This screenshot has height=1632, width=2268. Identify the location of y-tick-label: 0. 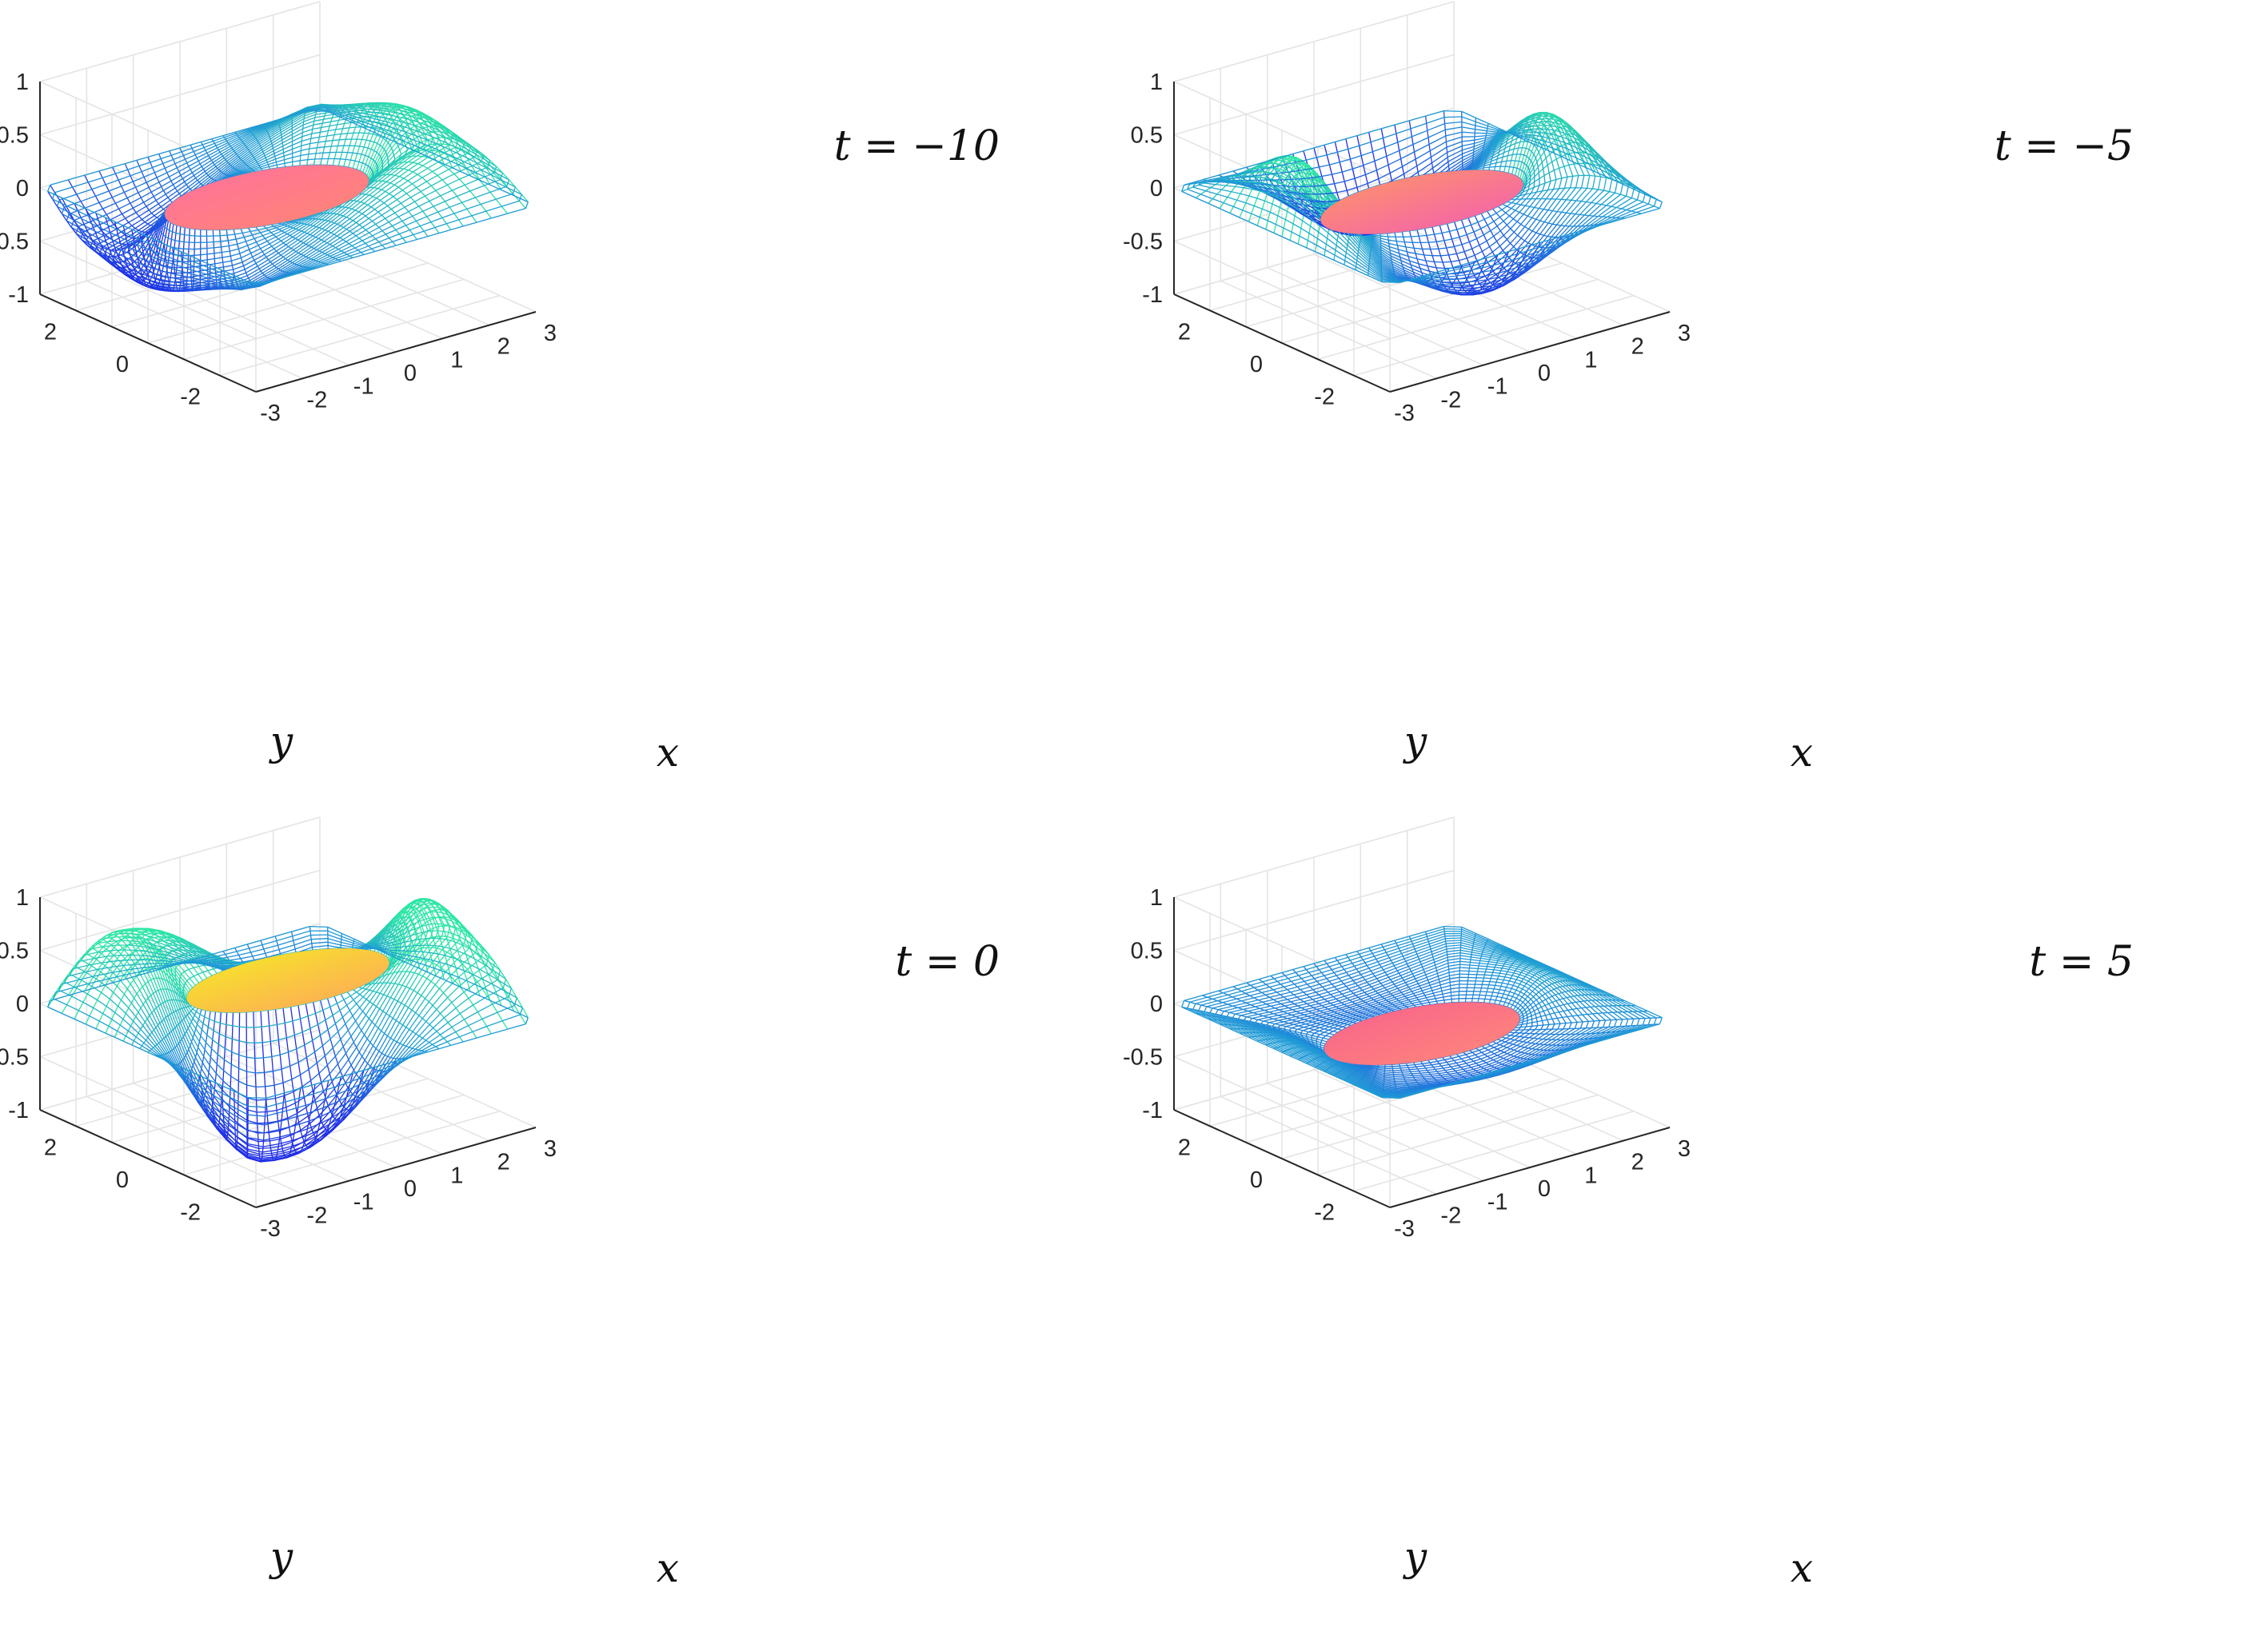
(122, 365).